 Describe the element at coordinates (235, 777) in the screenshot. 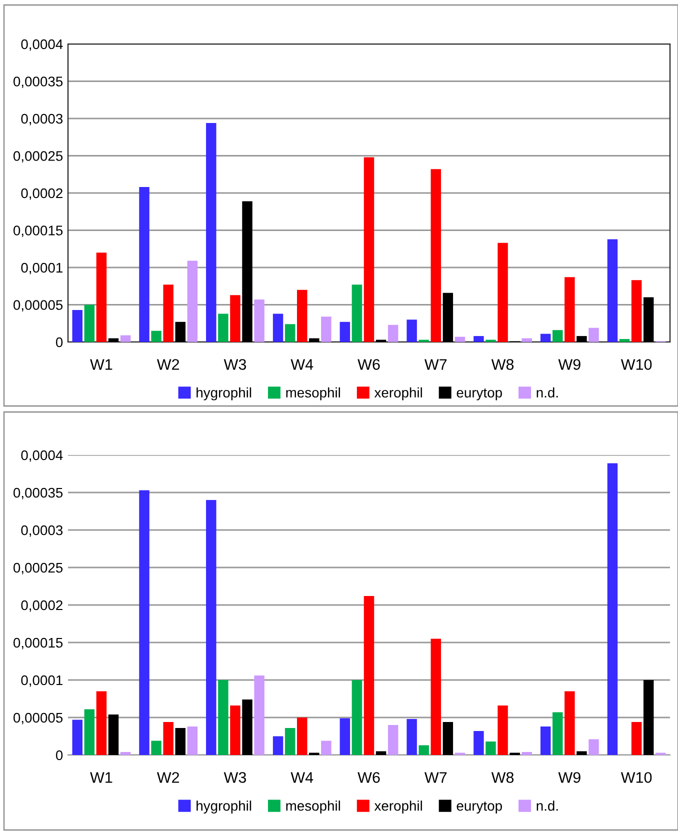

I see `x-tick-label: W3` at that location.